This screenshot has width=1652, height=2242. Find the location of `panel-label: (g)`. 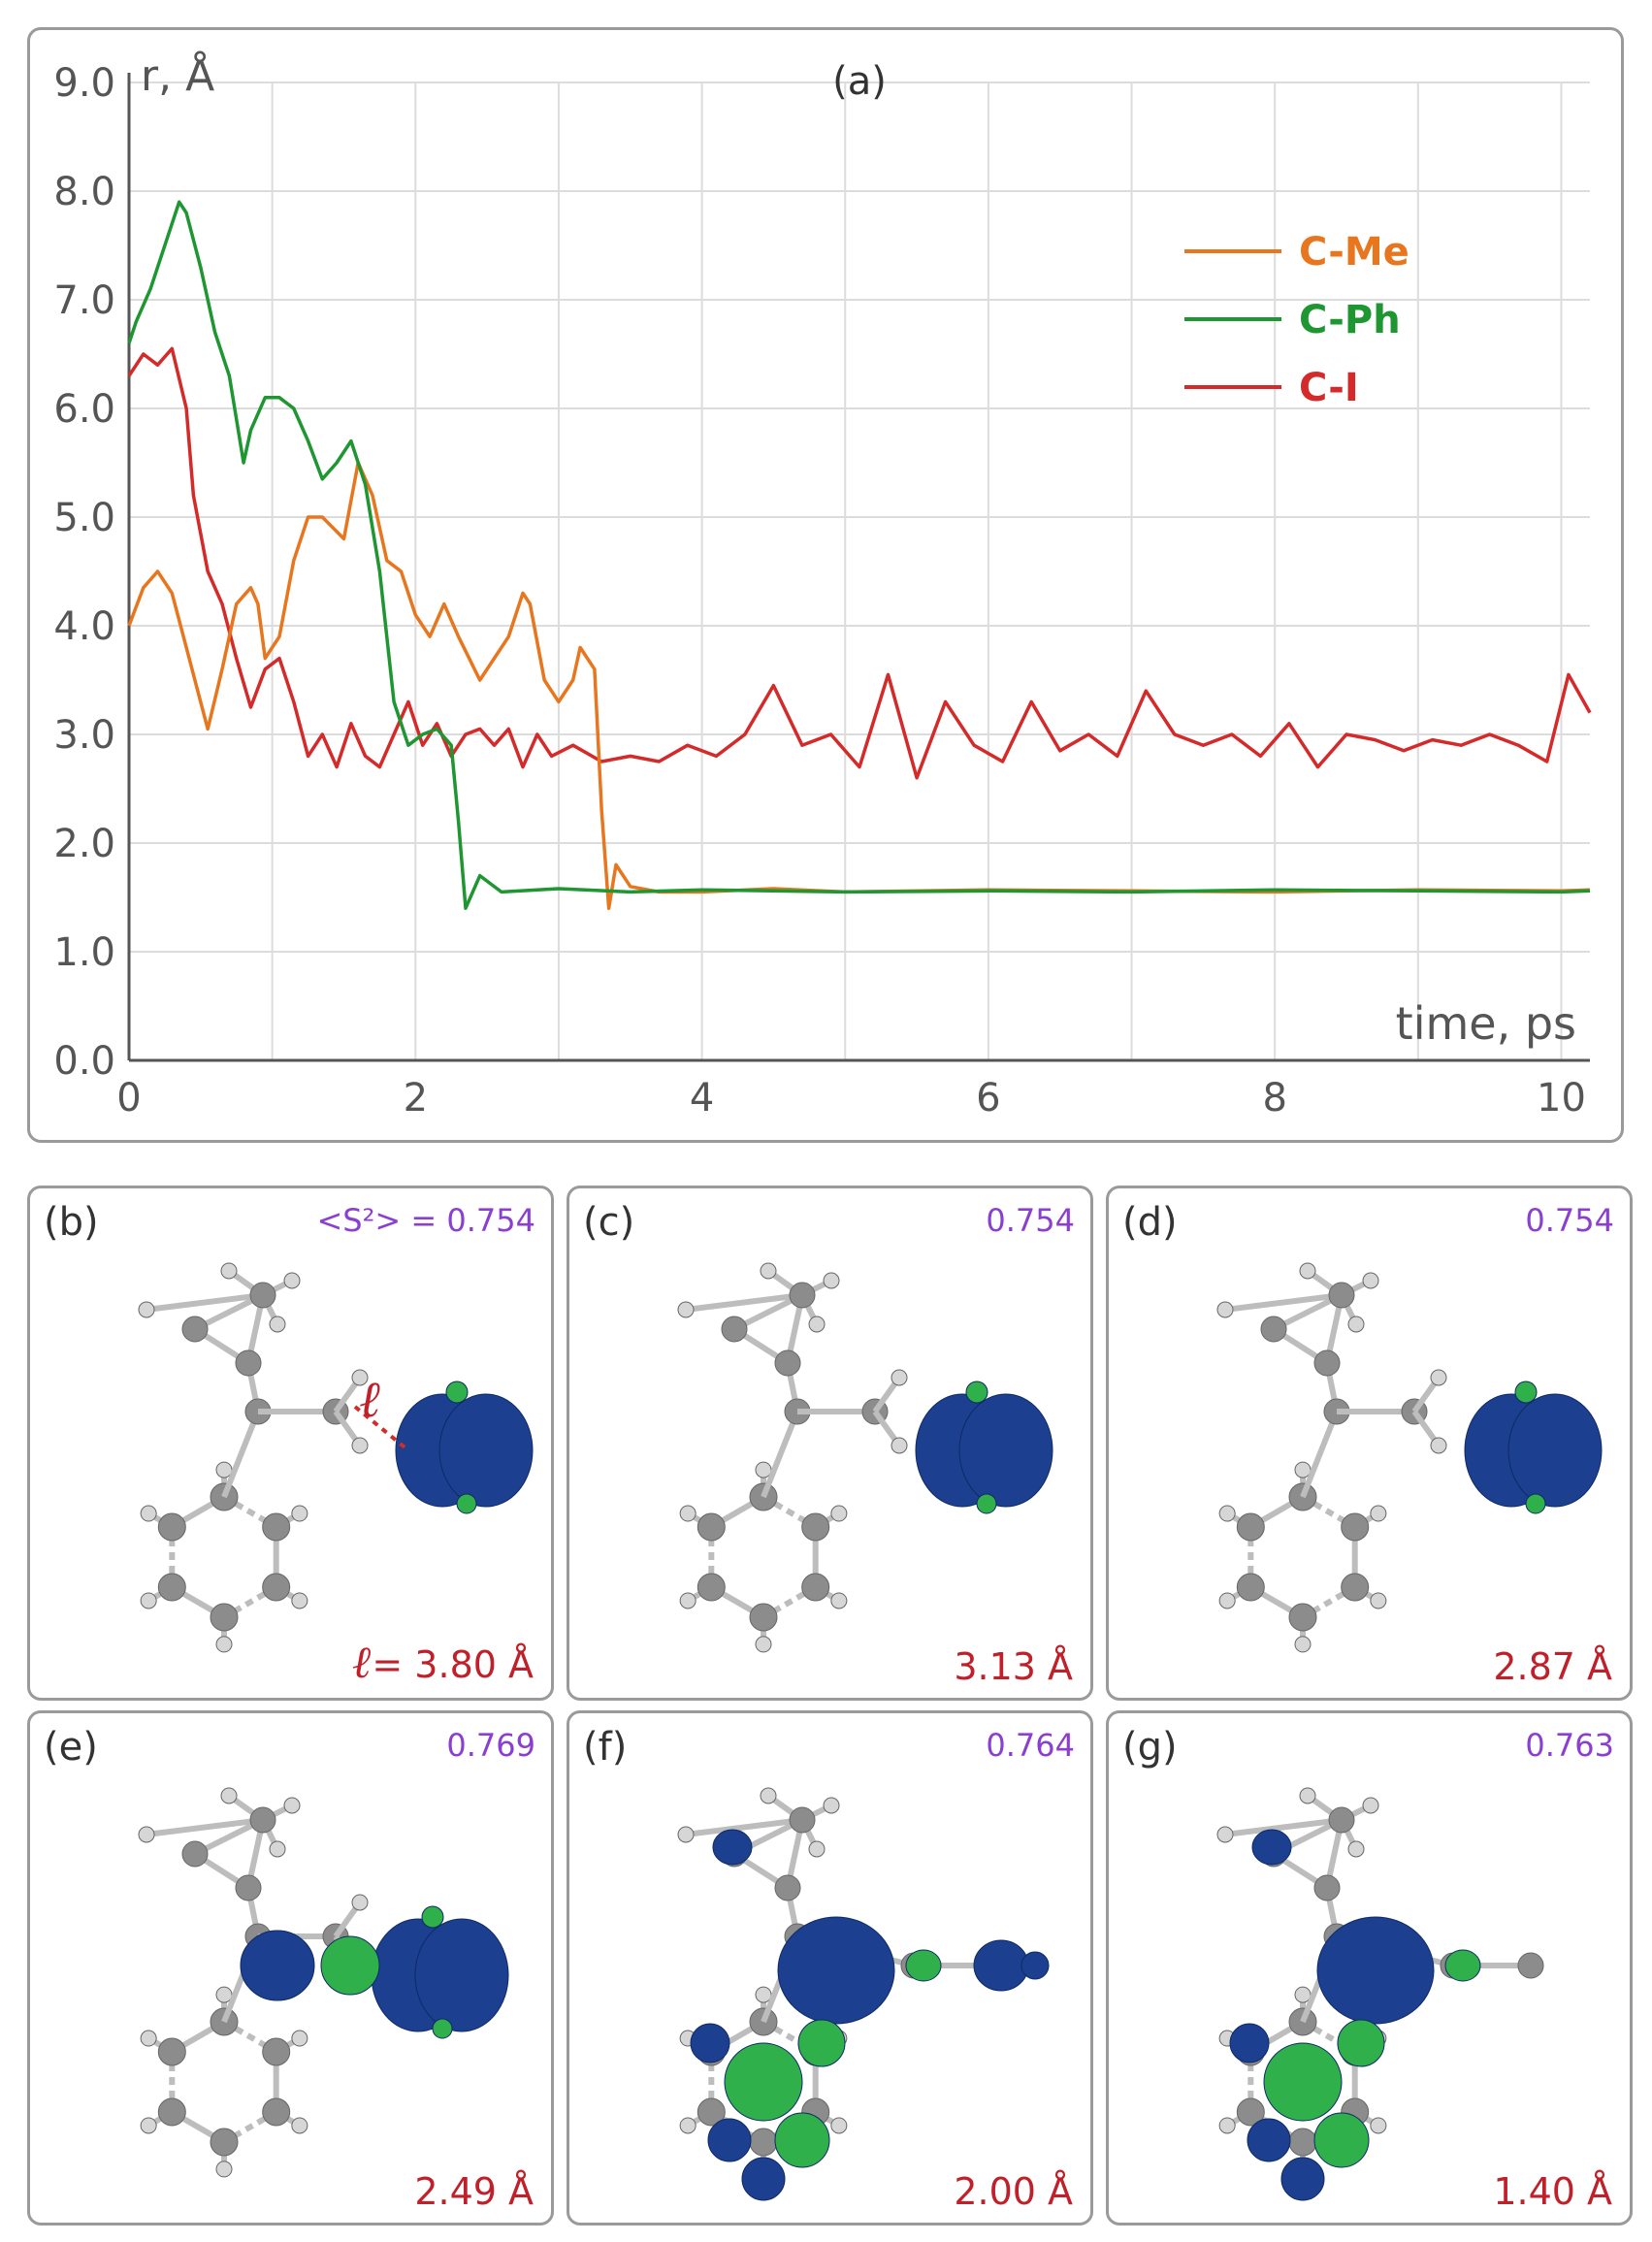

panel-label: (g) is located at coordinates (1150, 1747).